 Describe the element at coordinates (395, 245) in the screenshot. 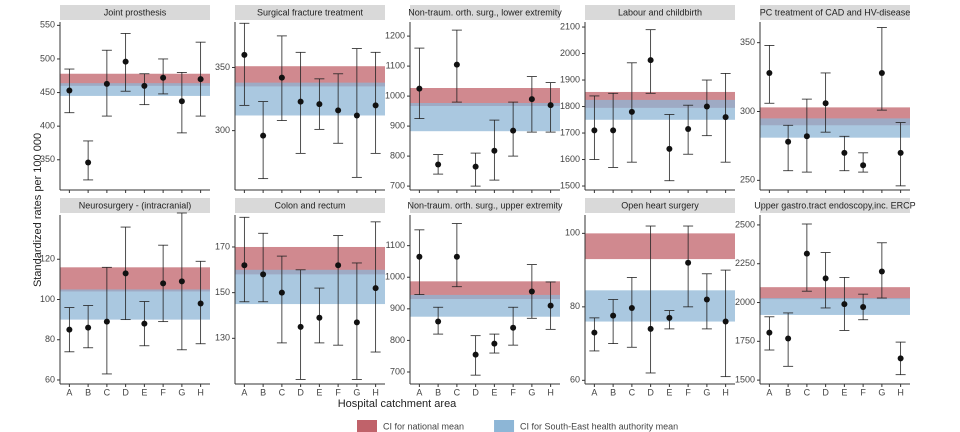

I see `y-tick-label: 1100` at that location.